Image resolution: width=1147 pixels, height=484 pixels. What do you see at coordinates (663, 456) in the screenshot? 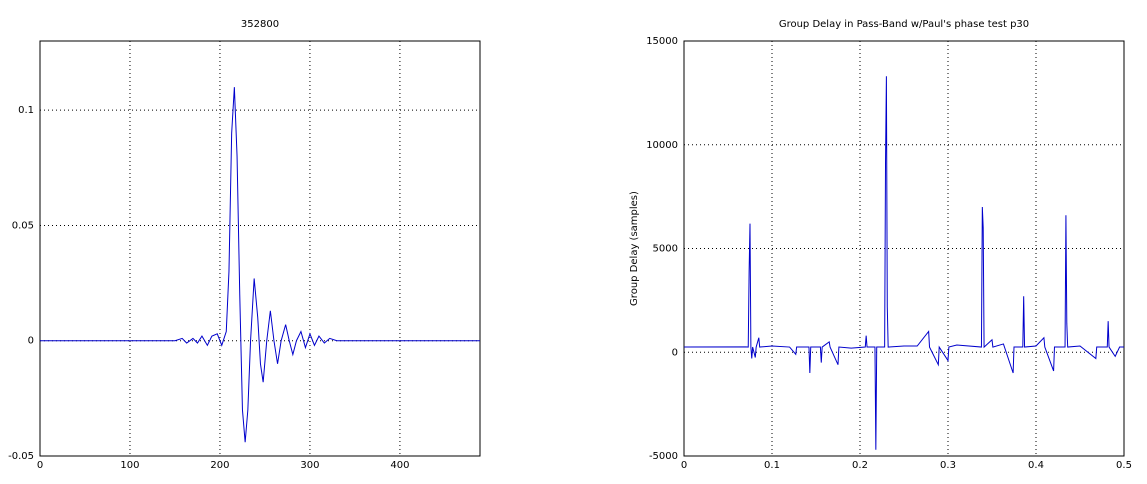
I see `y-tick-label: -5000` at bounding box center [663, 456].